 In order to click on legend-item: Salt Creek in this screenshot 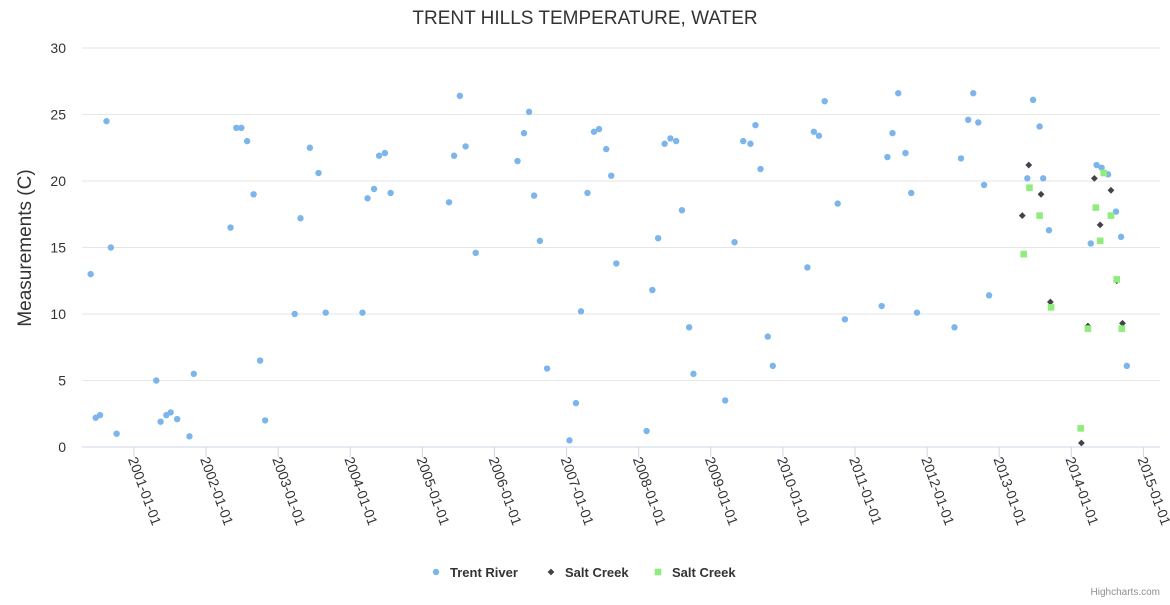, I will do `click(695, 572)`.